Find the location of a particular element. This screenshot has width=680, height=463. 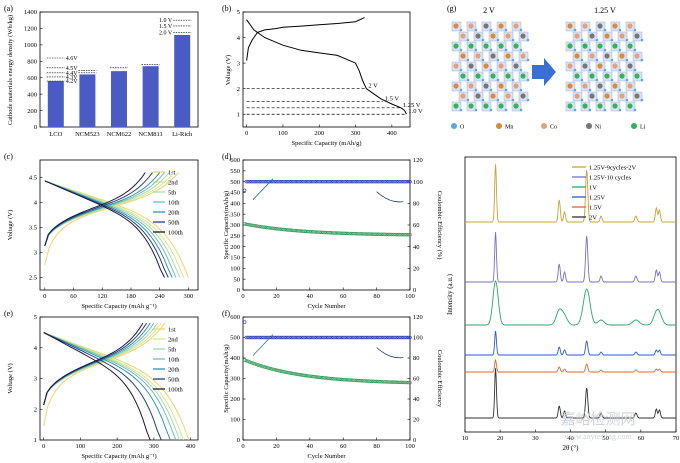

panel-h-x-tick-label: 70 is located at coordinates (676, 438).